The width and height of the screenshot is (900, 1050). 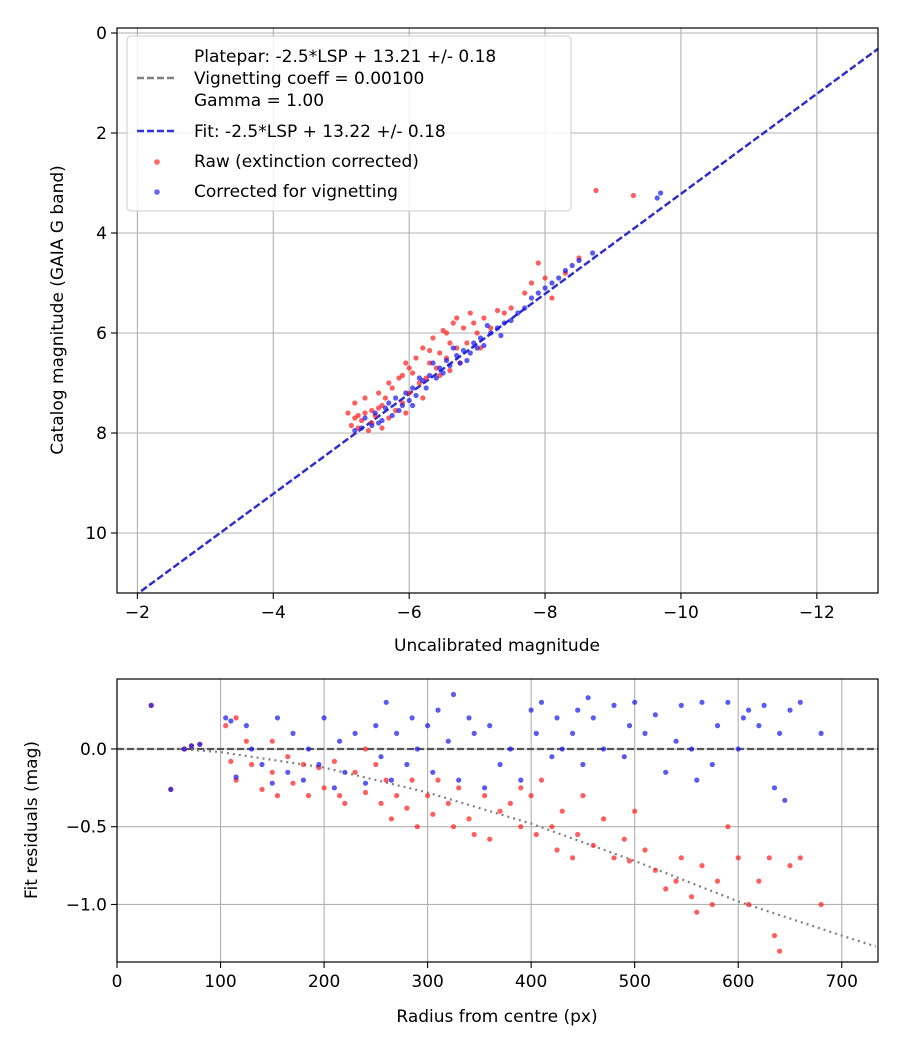 I want to click on legend-box, so click(x=349, y=123).